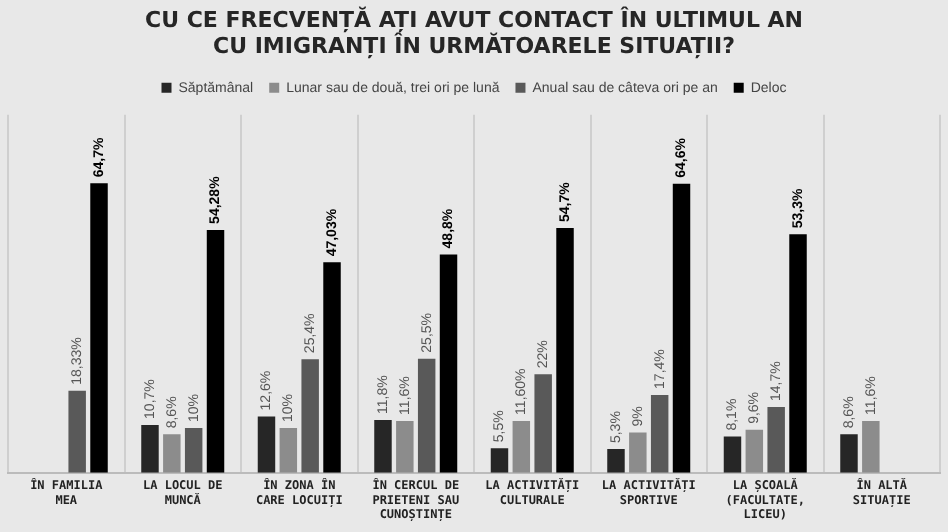  Describe the element at coordinates (474, 32) in the screenshot. I see `chart-title: CU CE FRECVENȚĂ AȚI AVUT CONTACT ÎN ULTIMUL AN CU IMIGRANȚI ÎN URMĂTOARELE SITUAȚII?` at that location.